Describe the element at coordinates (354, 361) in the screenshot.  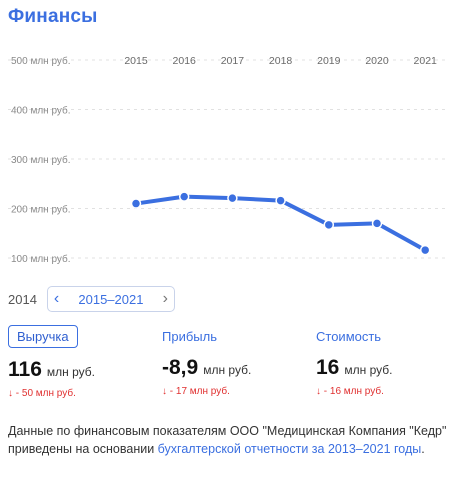
I see `metric-value: Стоимость 16 млн руб. ↓ - 16 млн руб.` at that location.